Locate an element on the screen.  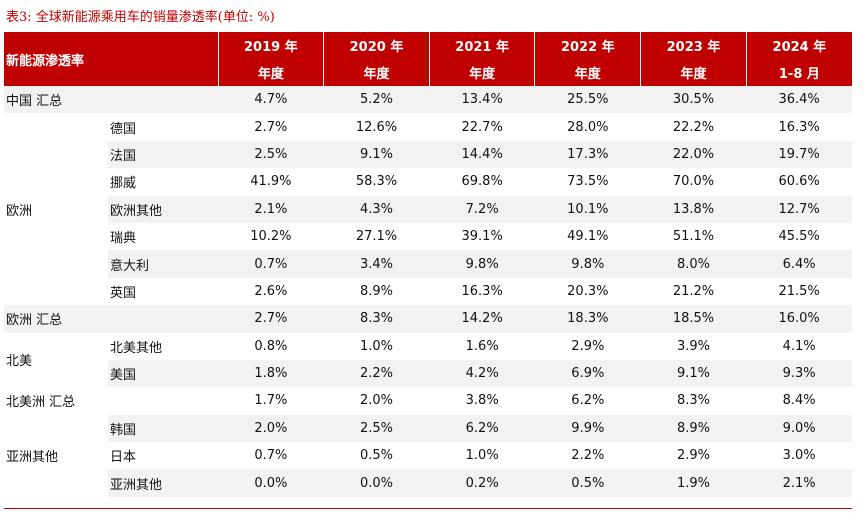
data-row: 亚洲其他 0.0% 0.0% 0.2% 0.5% 1.9% 2.1% is located at coordinates (428, 483).